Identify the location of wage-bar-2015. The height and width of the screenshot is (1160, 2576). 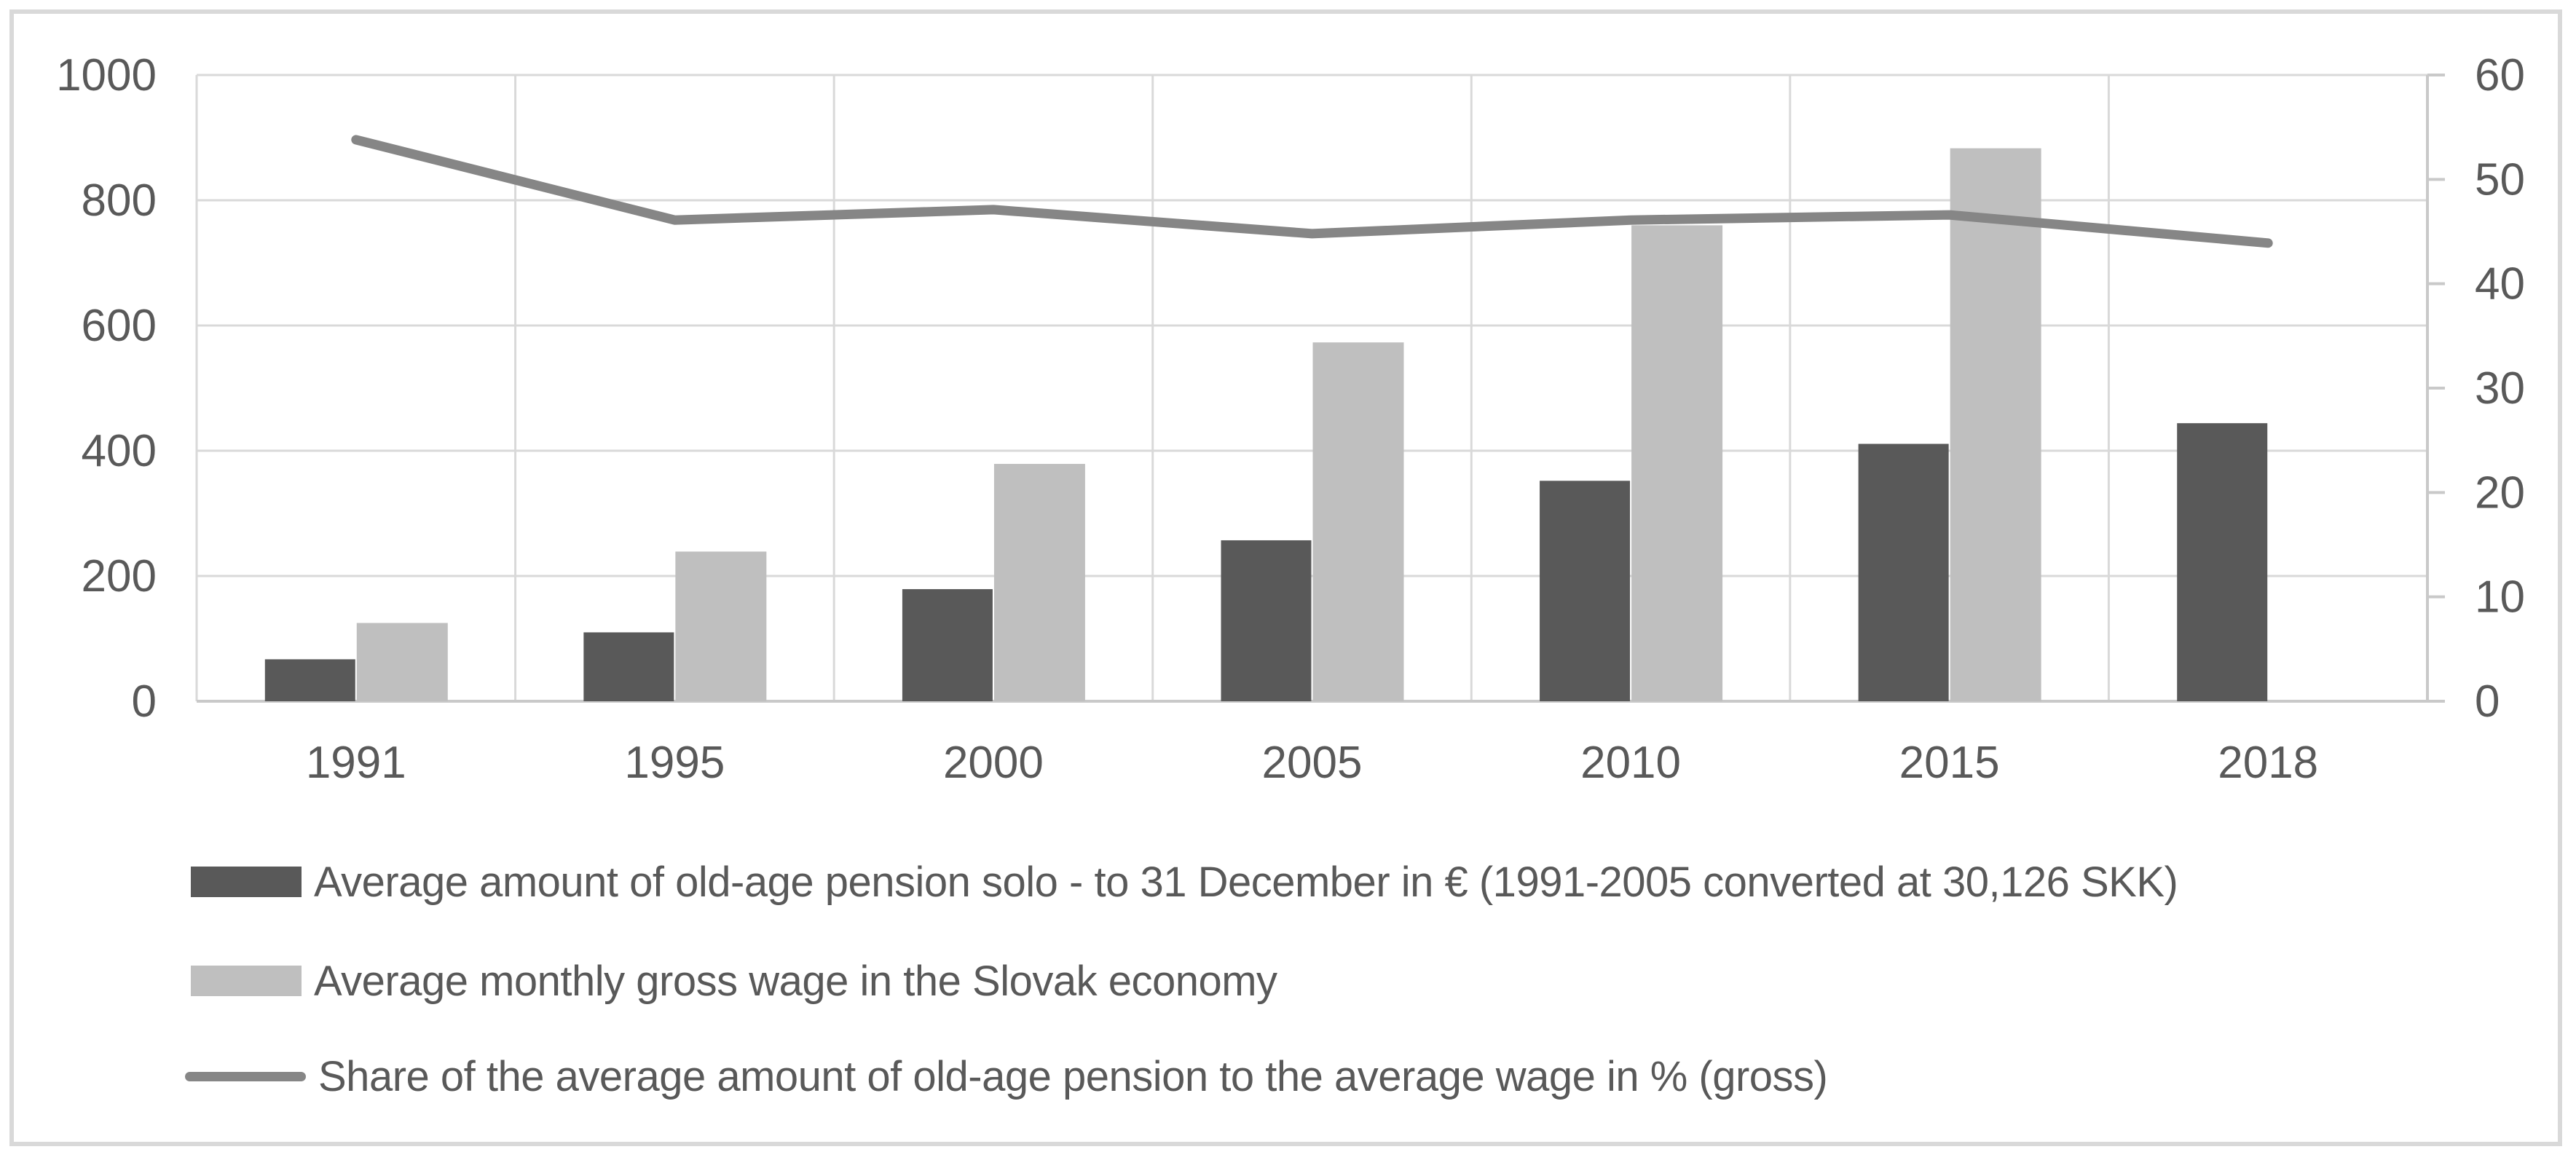
(1995, 424).